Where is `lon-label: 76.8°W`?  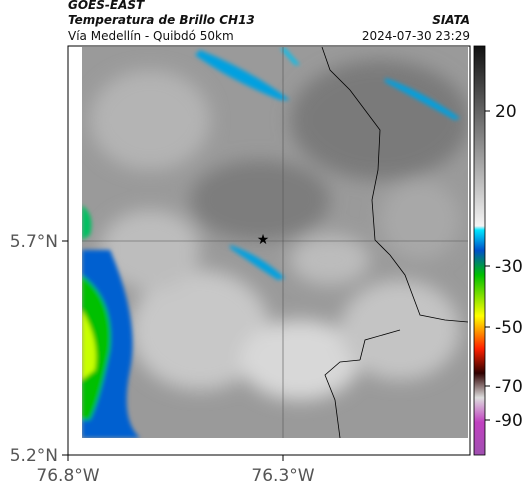
lon-label: 76.8°W is located at coordinates (67, 476).